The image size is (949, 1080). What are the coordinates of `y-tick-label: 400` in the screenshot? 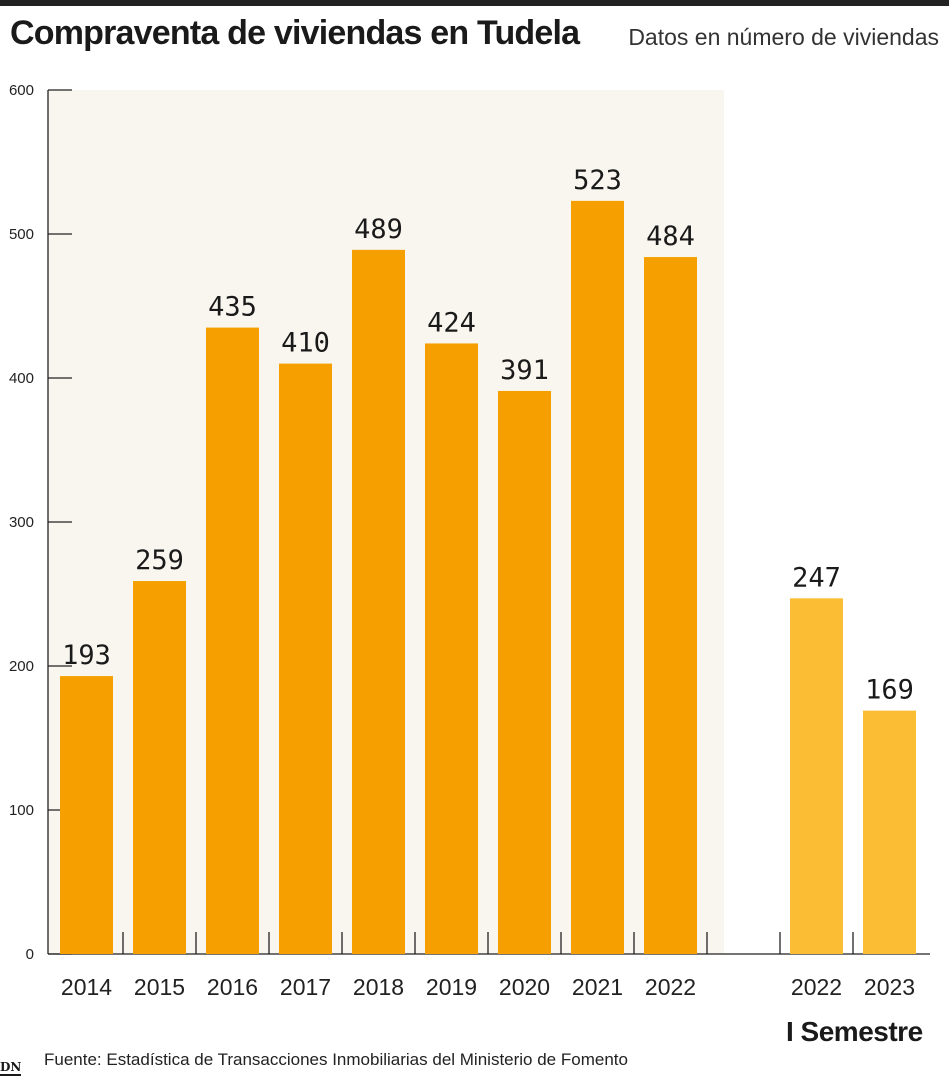 It's located at (21, 378).